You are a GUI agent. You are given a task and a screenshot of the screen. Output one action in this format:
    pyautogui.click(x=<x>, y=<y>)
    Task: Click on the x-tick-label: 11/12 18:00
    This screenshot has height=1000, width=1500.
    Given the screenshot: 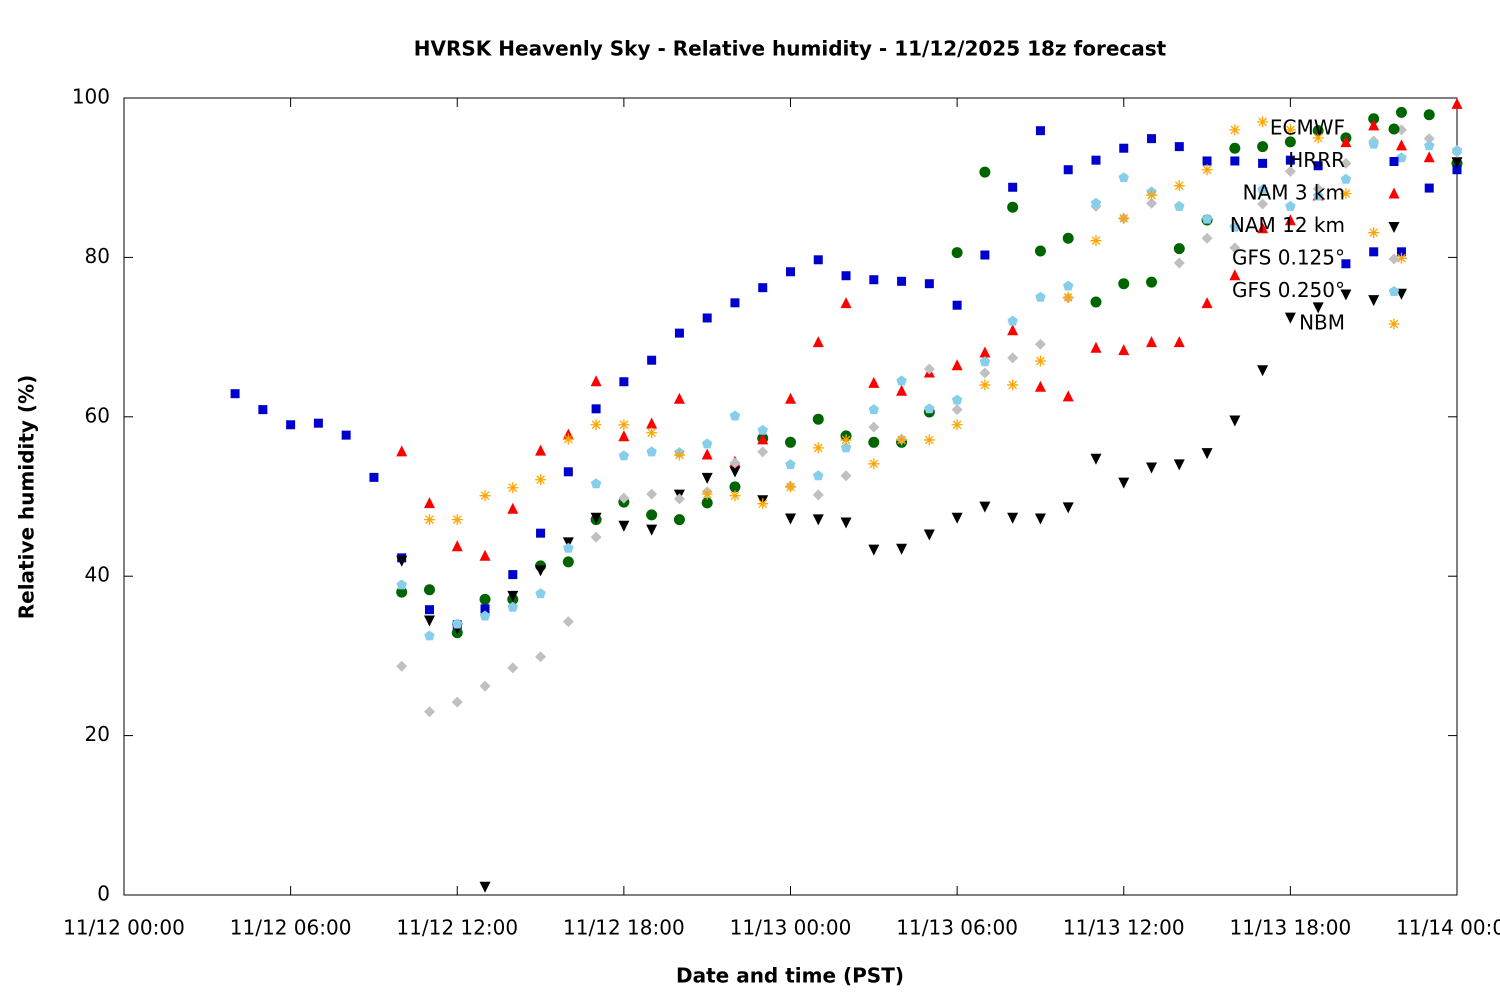 What is the action you would take?
    pyautogui.click(x=624, y=928)
    